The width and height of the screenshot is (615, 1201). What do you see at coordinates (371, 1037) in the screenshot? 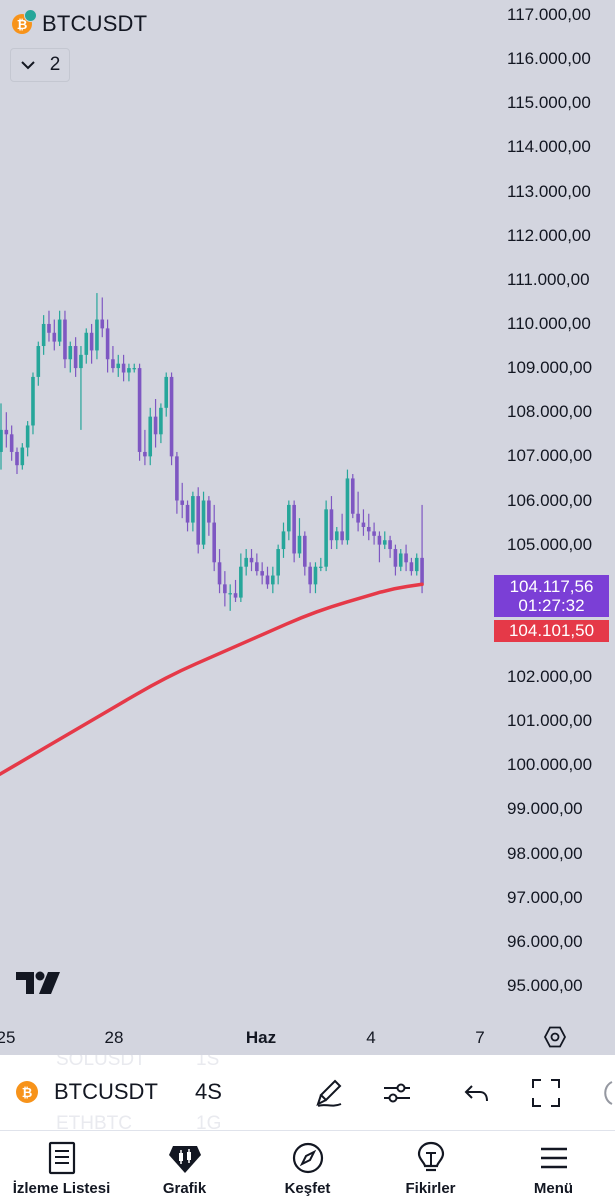
I see `time-label: 4` at bounding box center [371, 1037].